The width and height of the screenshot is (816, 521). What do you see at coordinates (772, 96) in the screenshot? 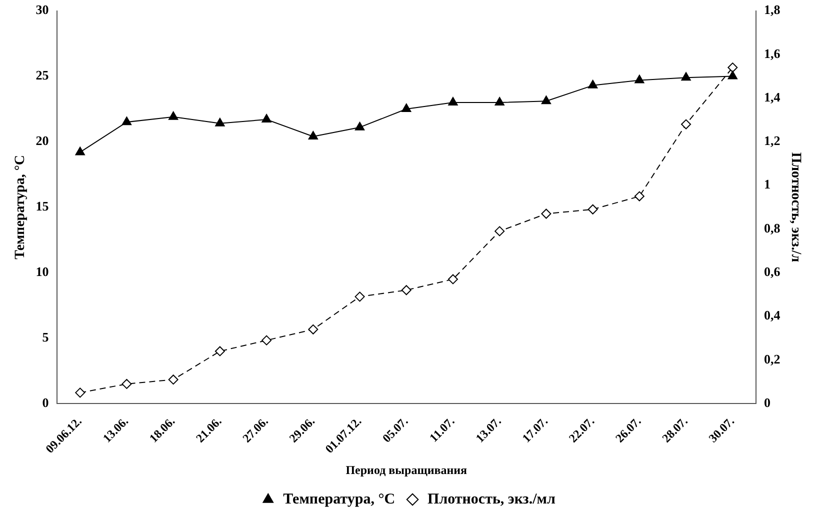
I see `y2-tick-label: 1,4` at bounding box center [772, 96].